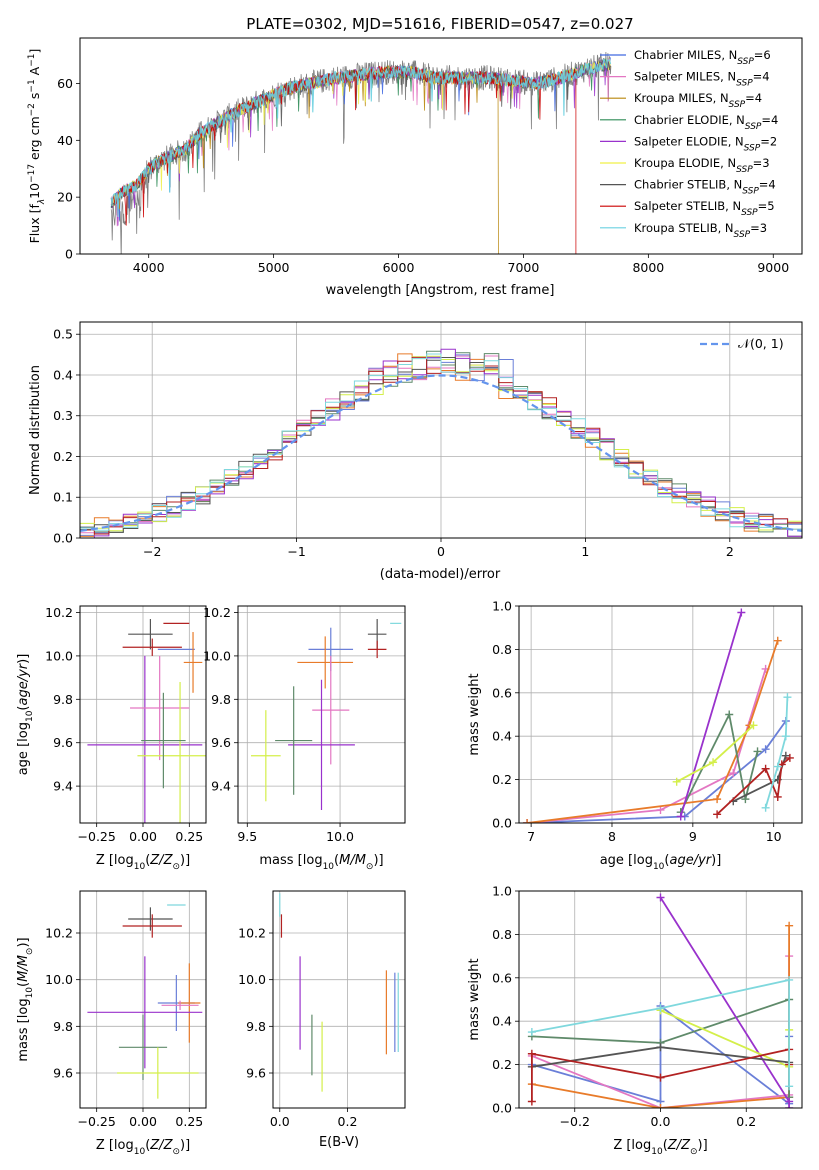  Describe the element at coordinates (704, 208) in the screenshot. I see `legend-entry-label: Salpeter STELIB, NSSP=5` at that location.